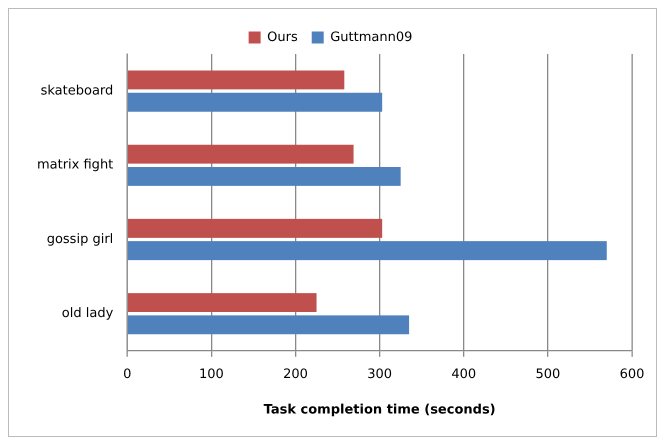 This screenshot has width=667, height=447. I want to click on legend-label: Guttmann09, so click(371, 37).